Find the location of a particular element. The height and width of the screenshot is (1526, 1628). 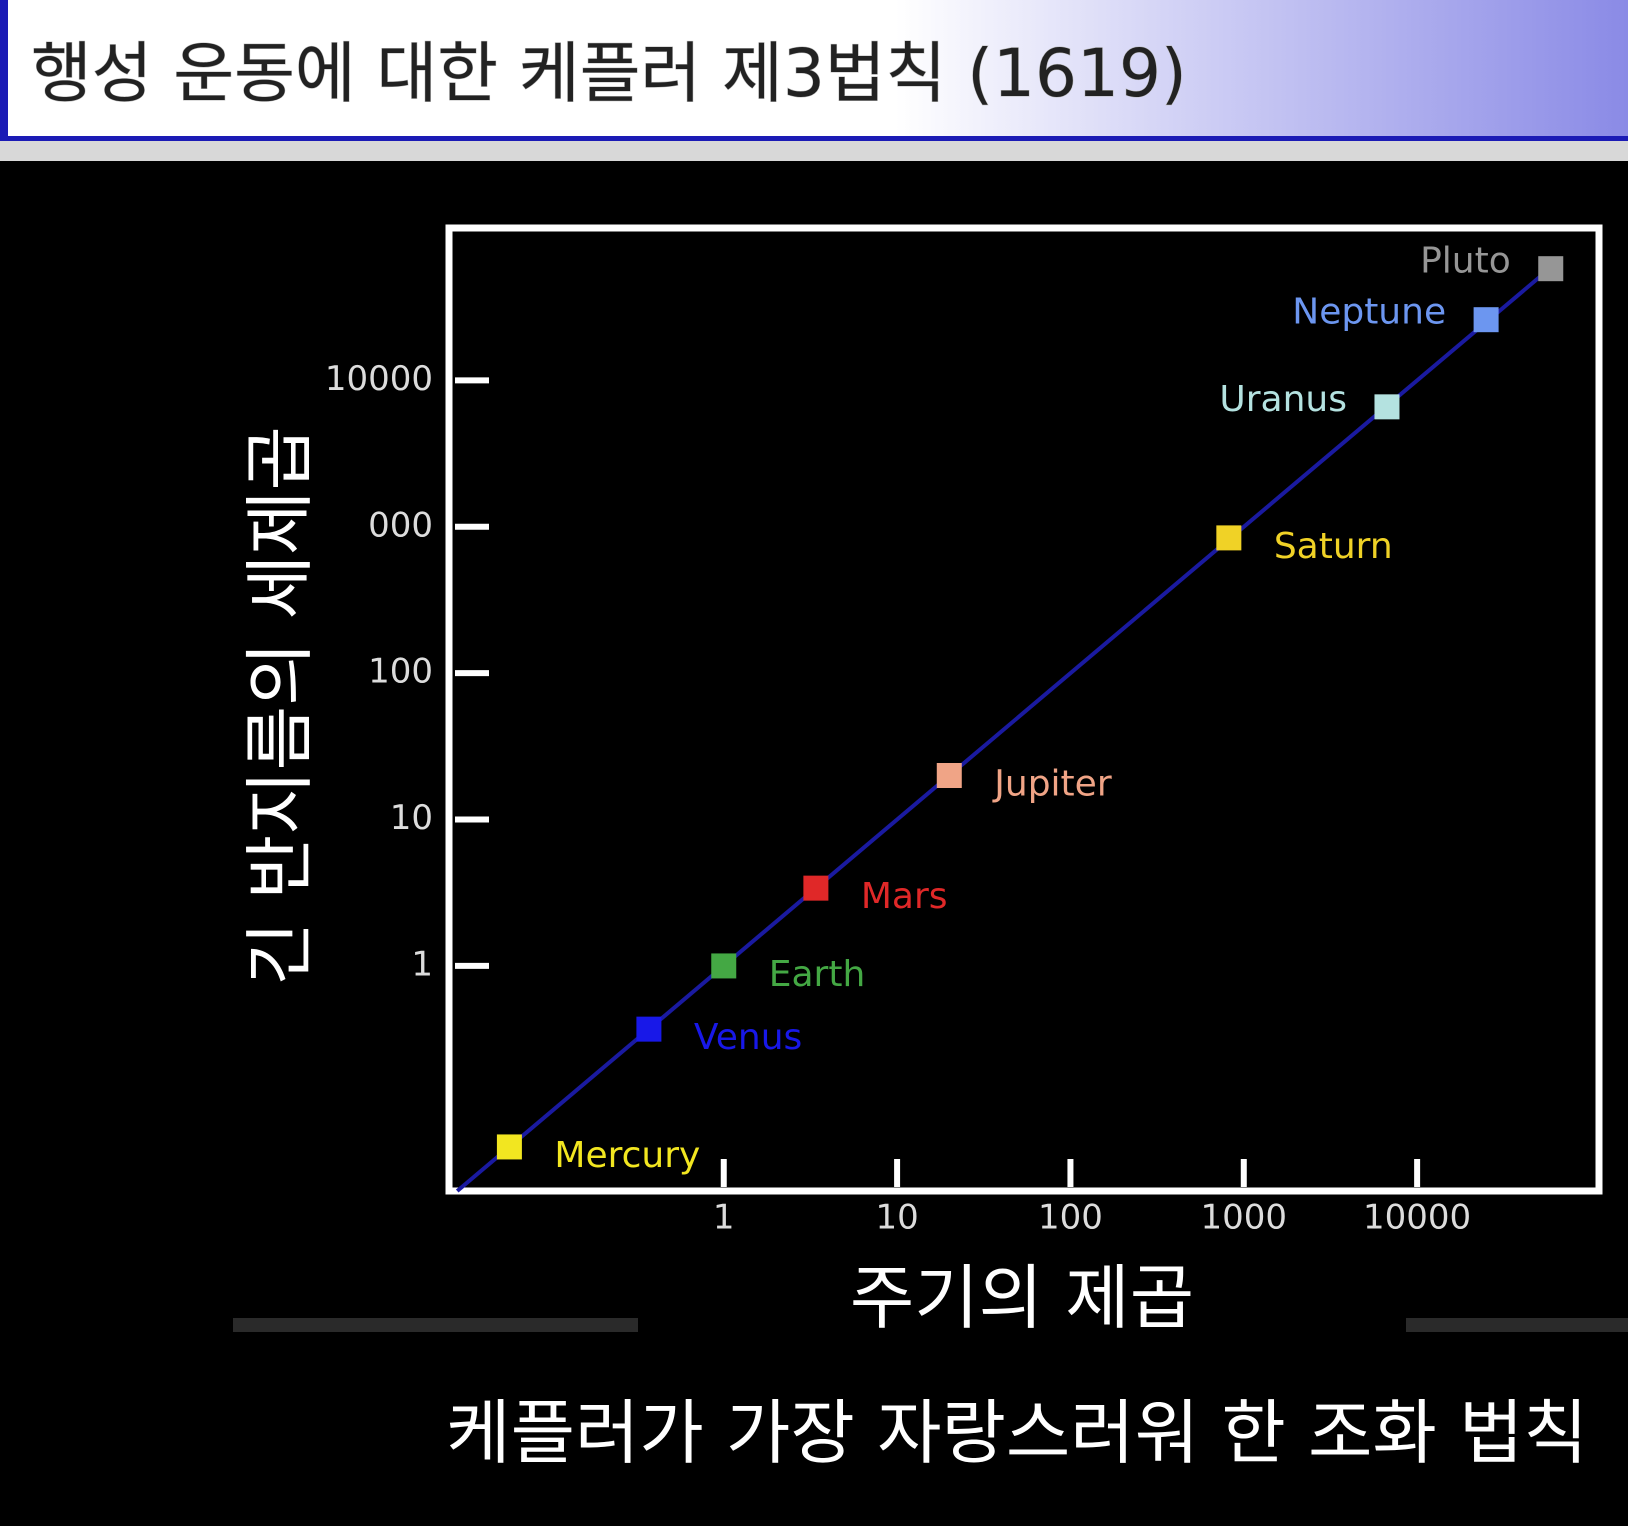

y-tick-label: 1 is located at coordinates (422, 964).